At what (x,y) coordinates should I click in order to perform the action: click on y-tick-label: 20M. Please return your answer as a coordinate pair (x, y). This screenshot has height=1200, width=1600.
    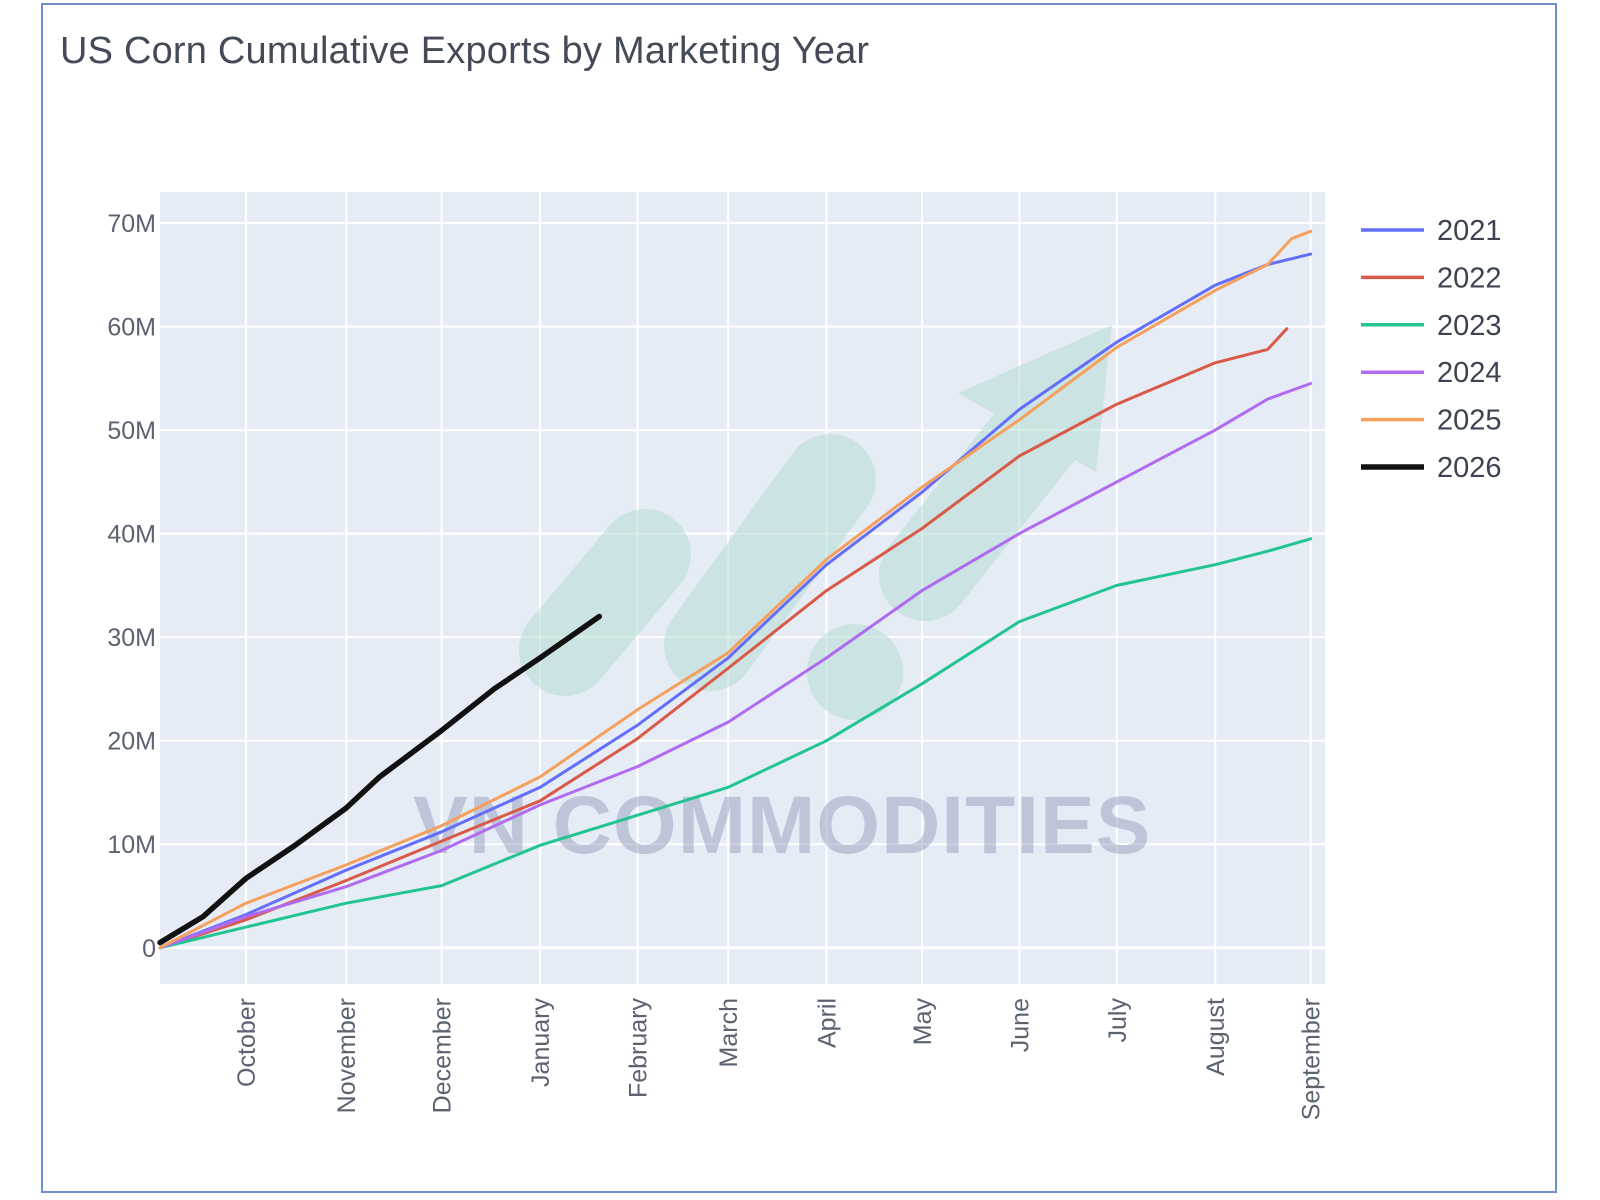
    Looking at the image, I should click on (131, 742).